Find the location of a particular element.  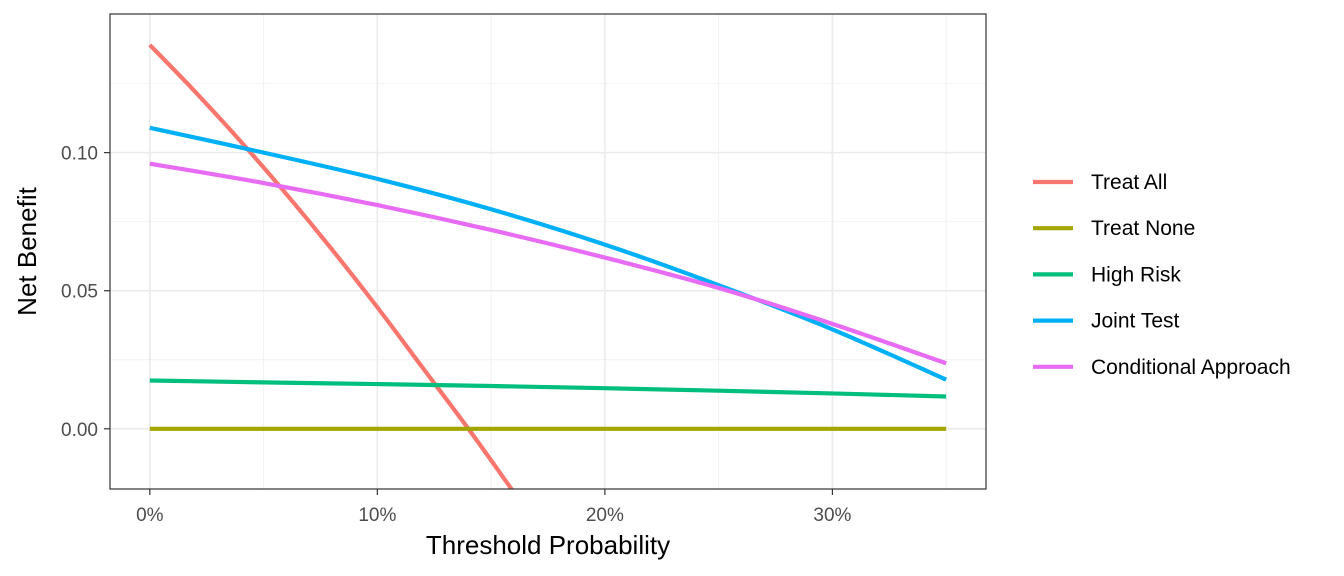

legend-label: Joint Test is located at coordinates (1135, 321).